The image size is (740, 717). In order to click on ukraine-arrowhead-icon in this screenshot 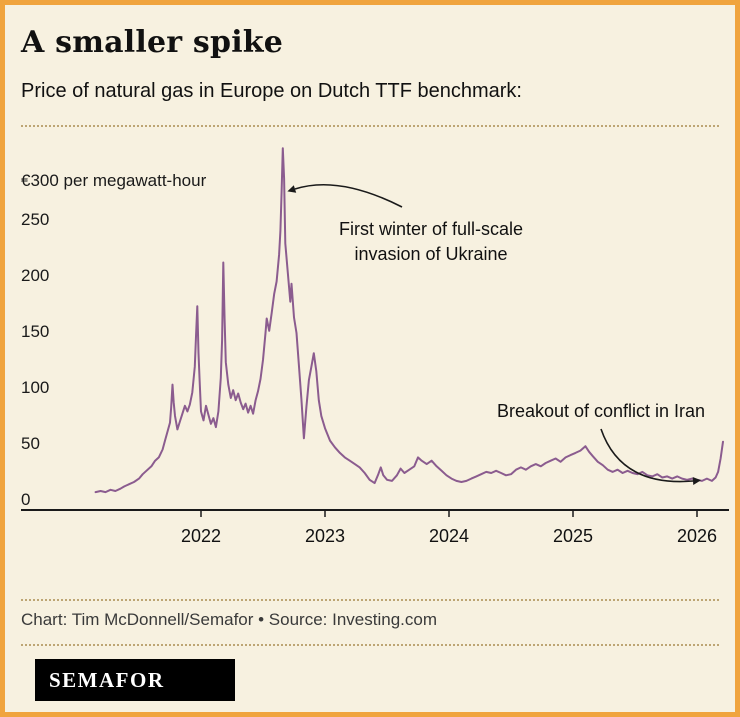, I will do `click(292, 189)`.